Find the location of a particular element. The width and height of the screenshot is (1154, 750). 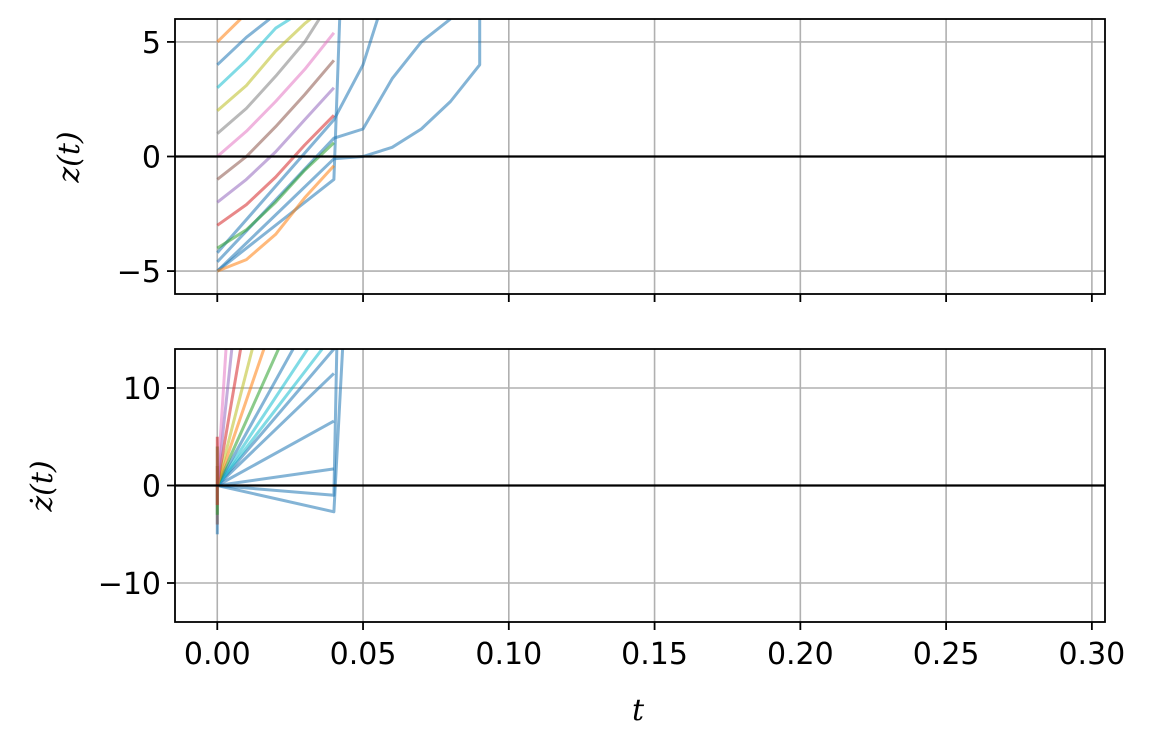

top-y-axis-label: z(t) is located at coordinates (69, 157).